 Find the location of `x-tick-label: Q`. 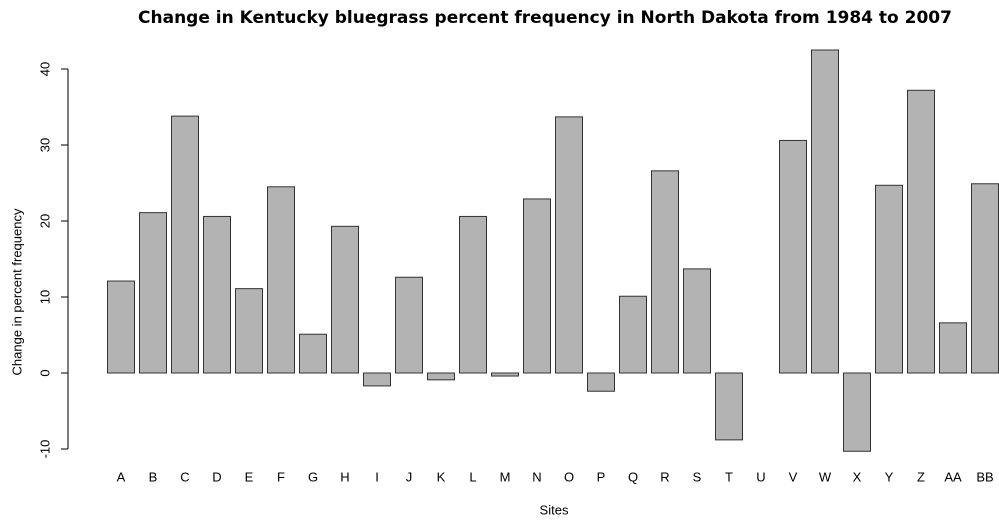

x-tick-label: Q is located at coordinates (633, 476).